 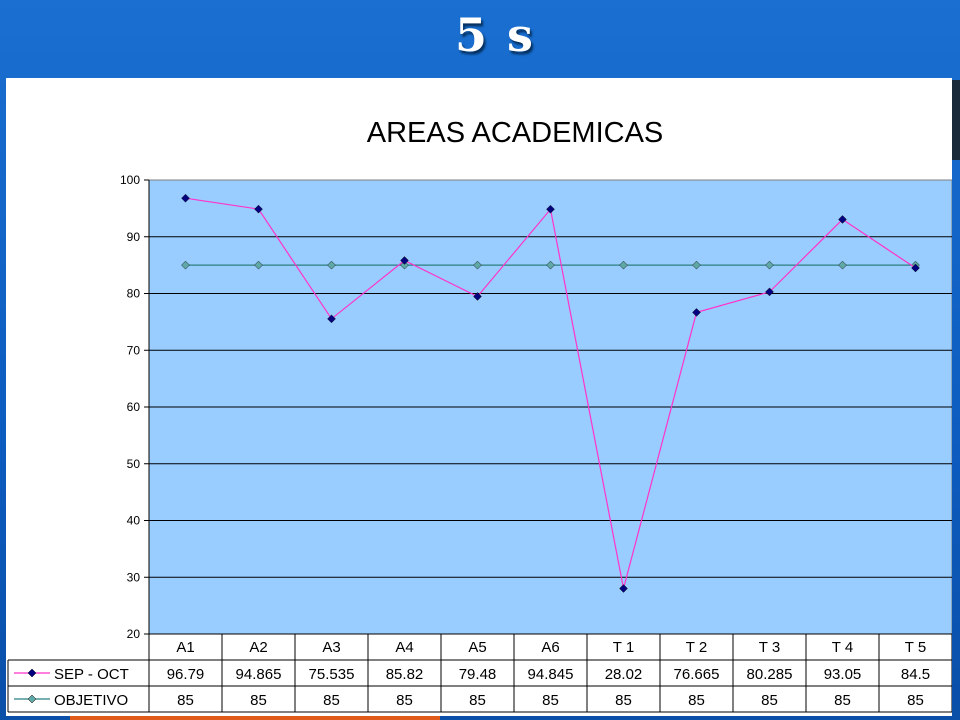 What do you see at coordinates (842, 647) in the screenshot?
I see `category-label: T 4` at bounding box center [842, 647].